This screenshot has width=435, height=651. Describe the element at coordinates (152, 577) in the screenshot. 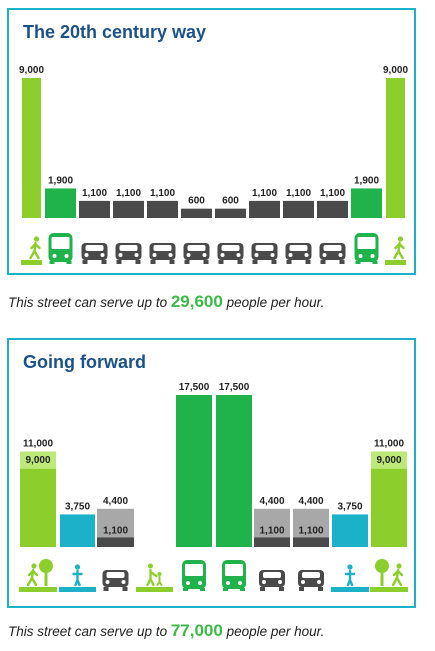

I see `adult-body` at that location.